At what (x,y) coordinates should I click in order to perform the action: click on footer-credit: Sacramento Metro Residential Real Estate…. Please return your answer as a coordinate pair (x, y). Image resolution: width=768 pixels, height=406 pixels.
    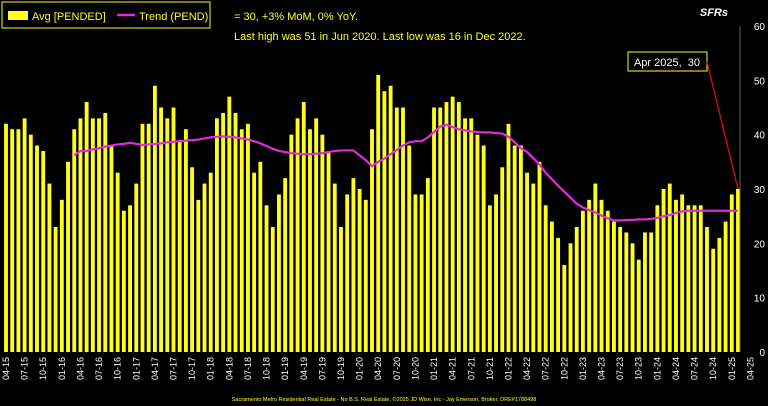
    Looking at the image, I should click on (384, 399).